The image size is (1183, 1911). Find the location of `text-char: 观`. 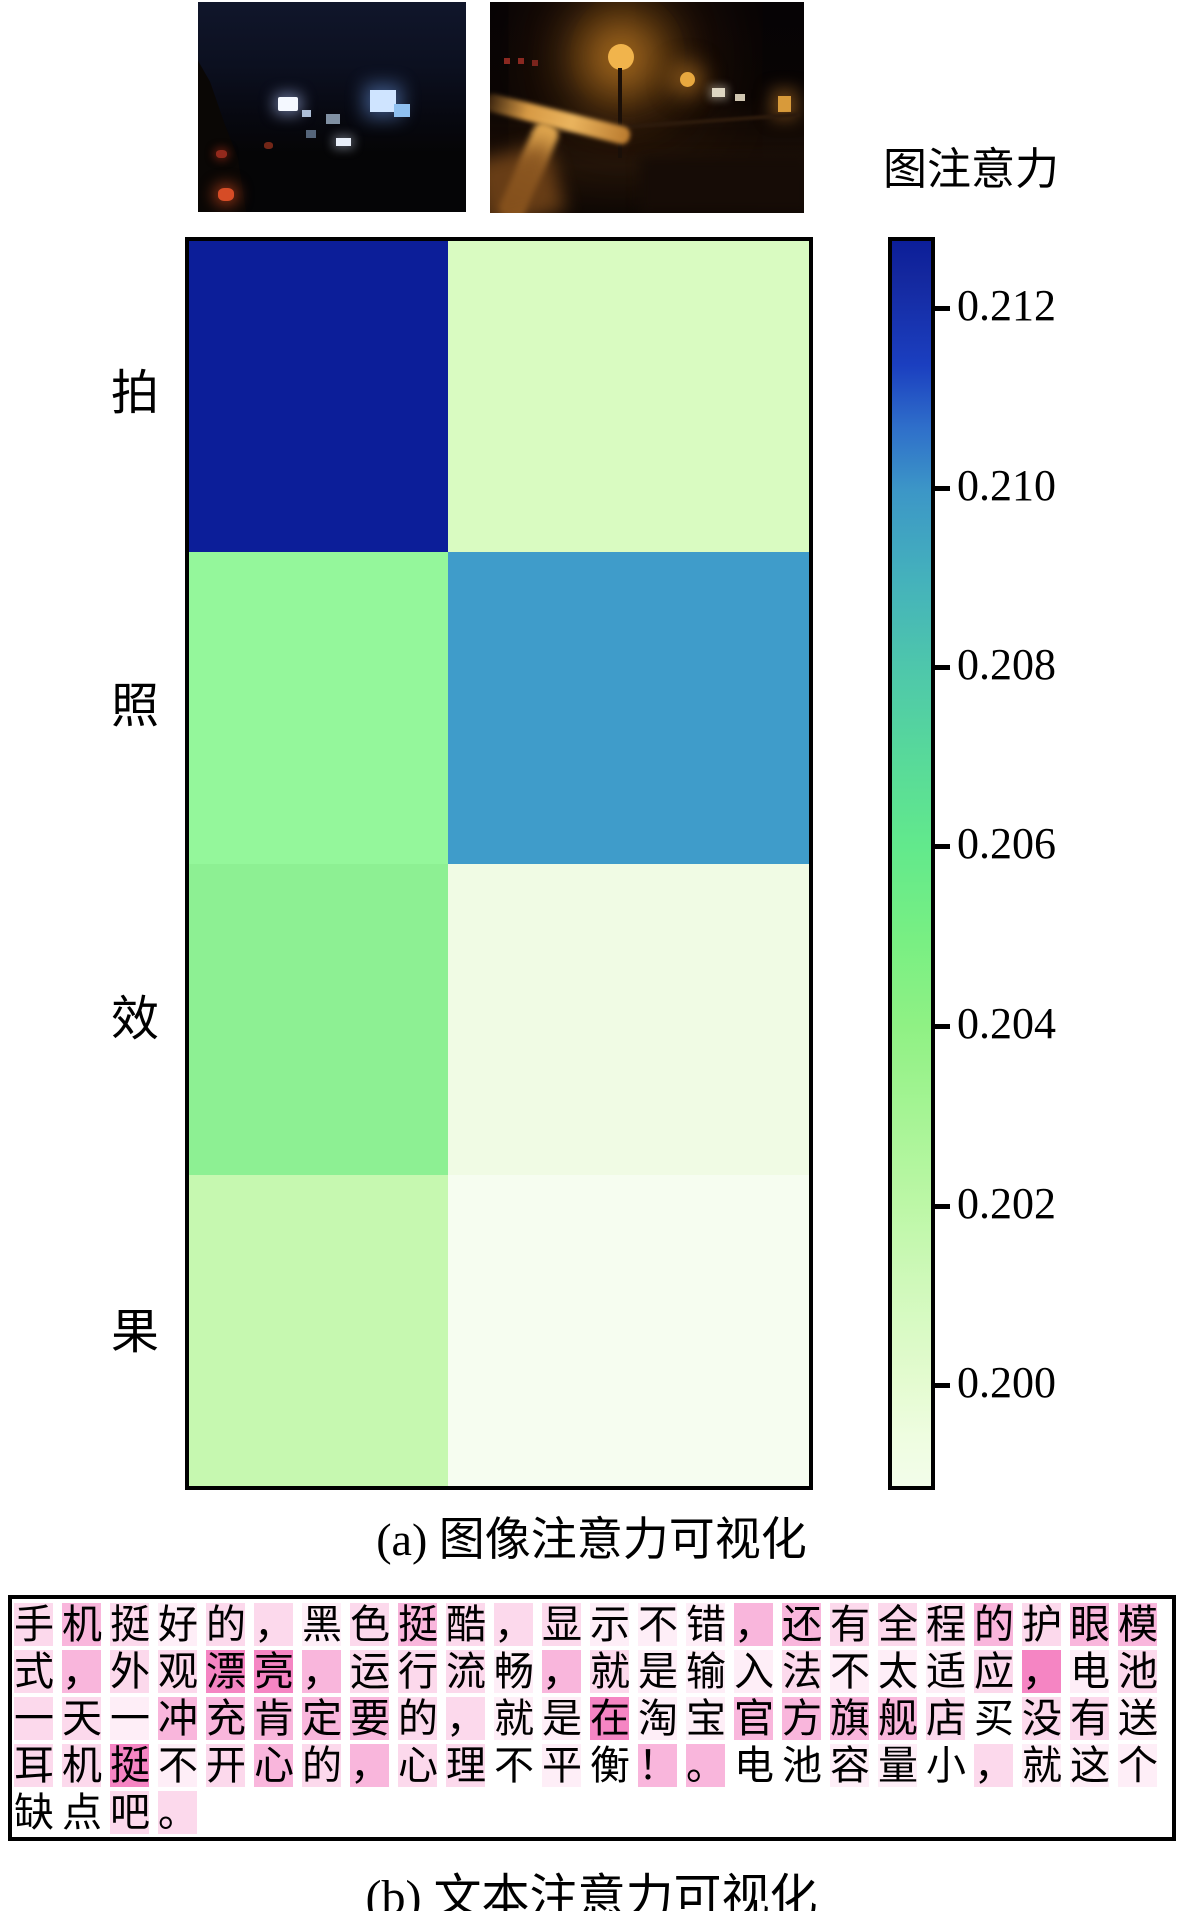

text-char: 观 is located at coordinates (178, 1671).